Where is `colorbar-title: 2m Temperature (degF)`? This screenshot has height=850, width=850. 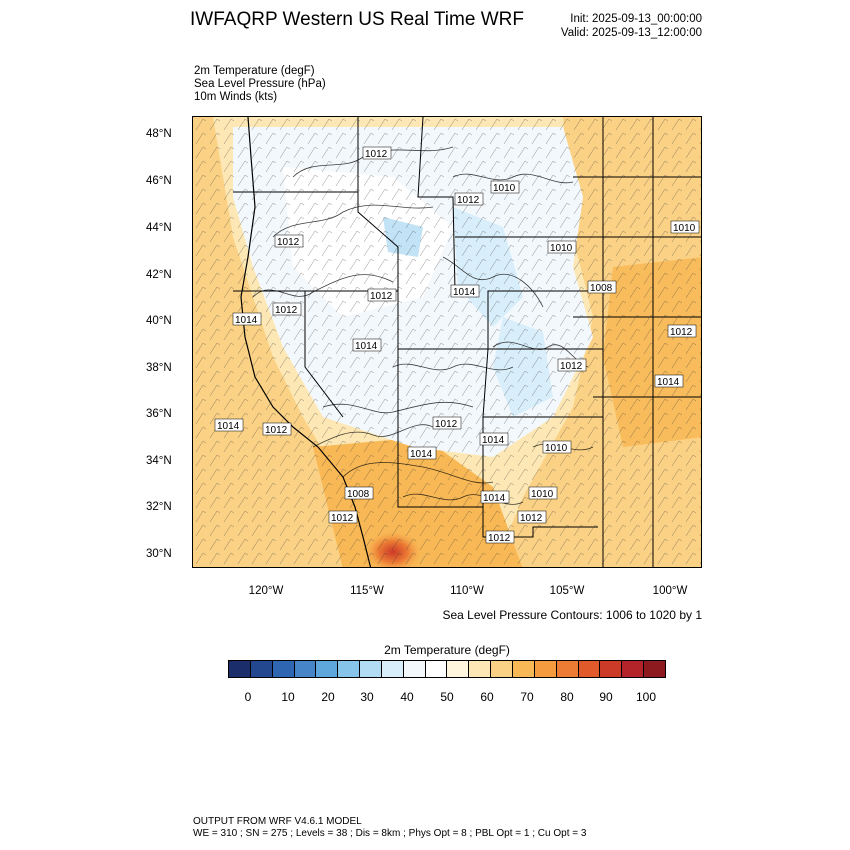 colorbar-title: 2m Temperature (degF) is located at coordinates (447, 650).